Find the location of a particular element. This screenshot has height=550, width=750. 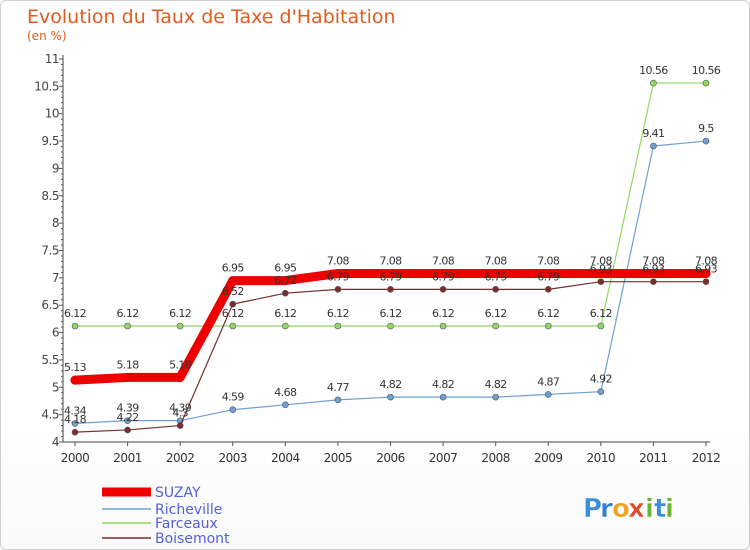

data-label: 4.77 is located at coordinates (338, 387).